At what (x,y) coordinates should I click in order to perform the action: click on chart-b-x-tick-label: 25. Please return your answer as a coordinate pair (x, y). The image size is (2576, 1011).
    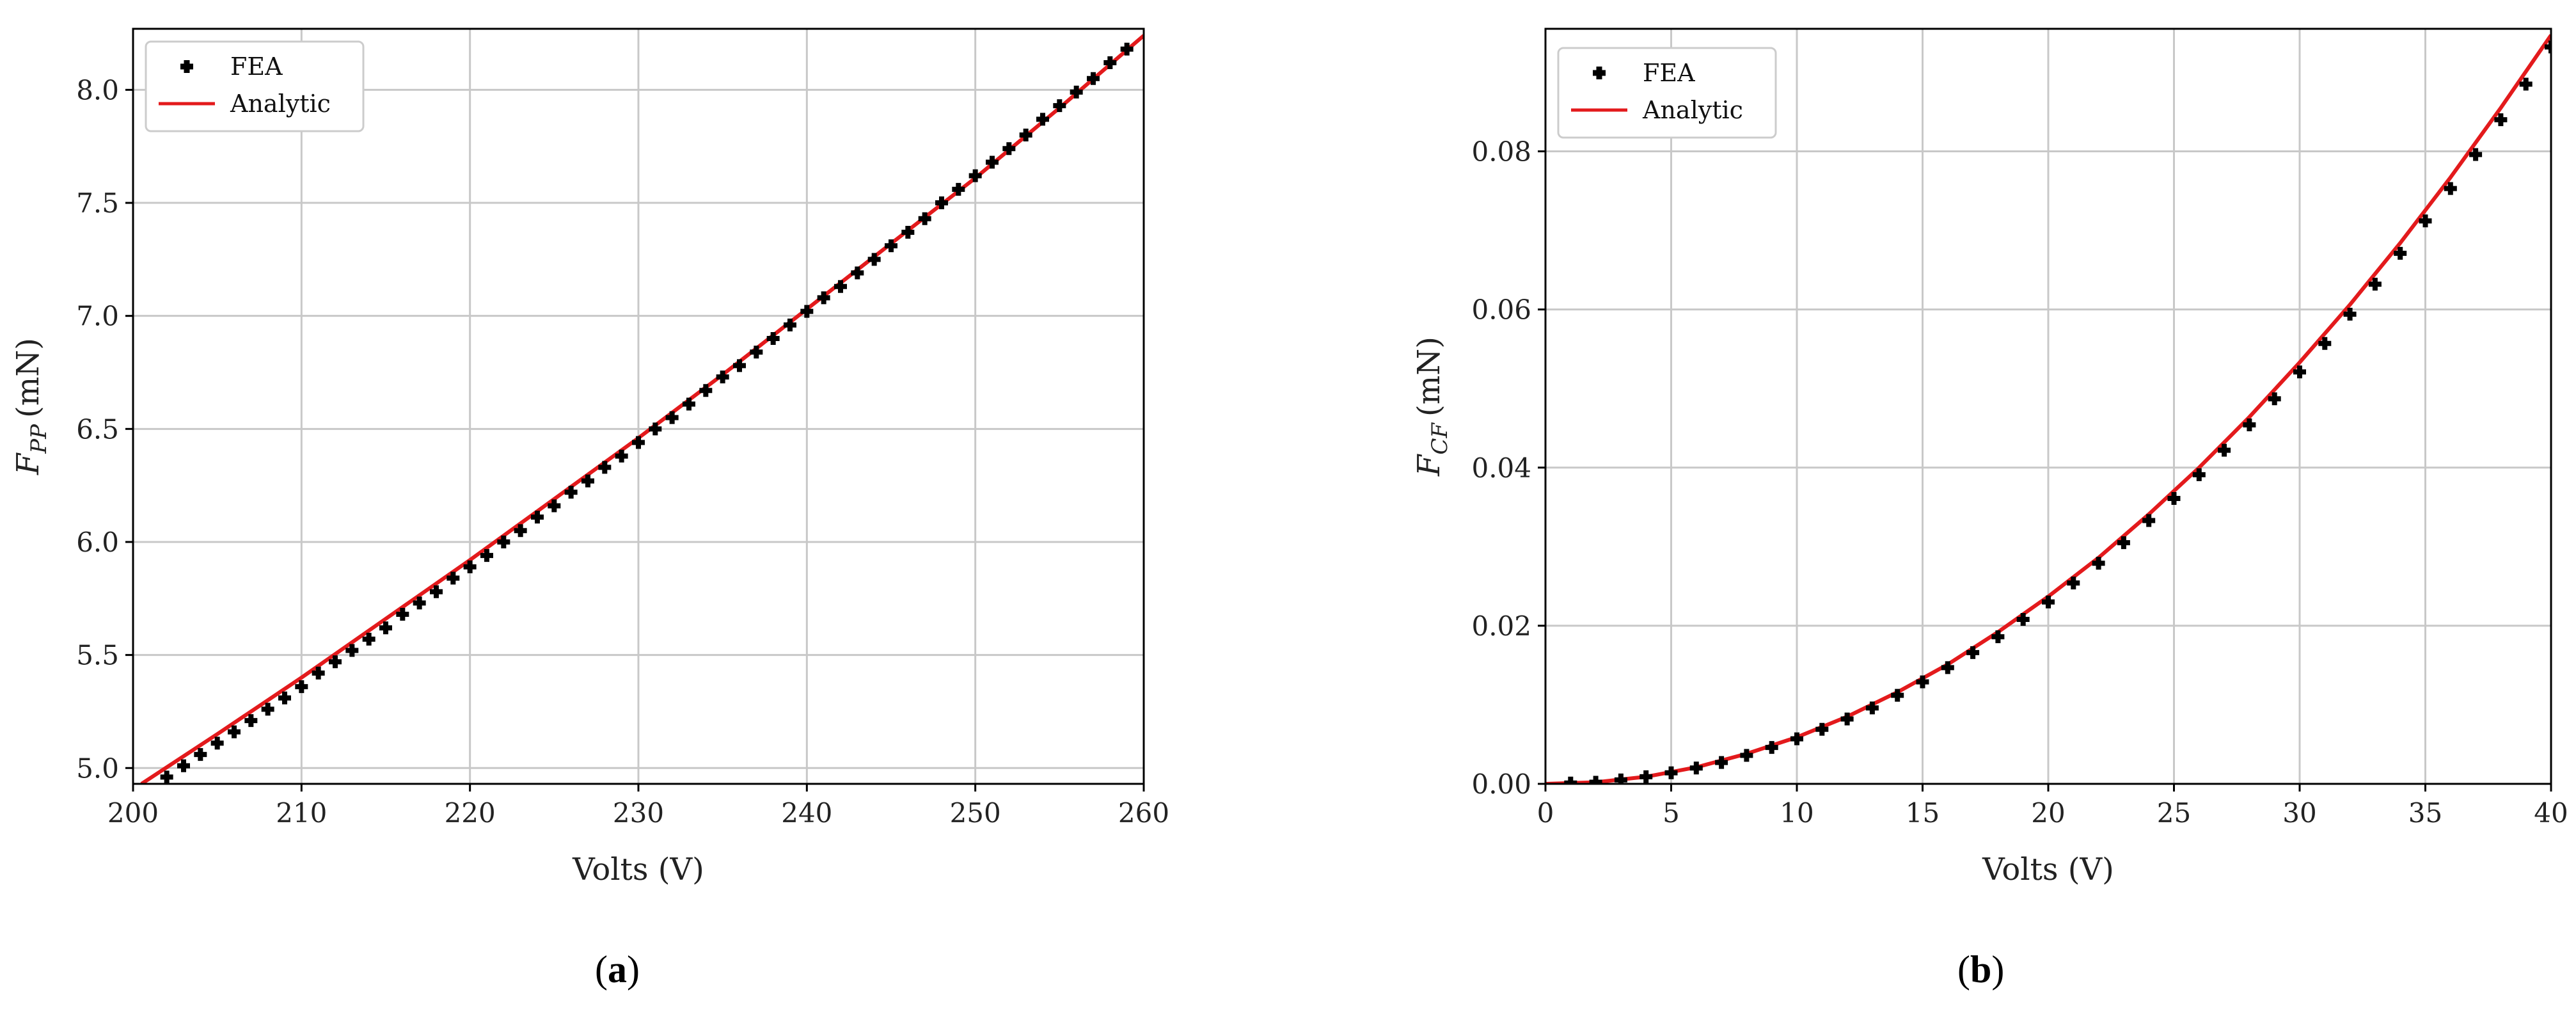
    Looking at the image, I should click on (2174, 813).